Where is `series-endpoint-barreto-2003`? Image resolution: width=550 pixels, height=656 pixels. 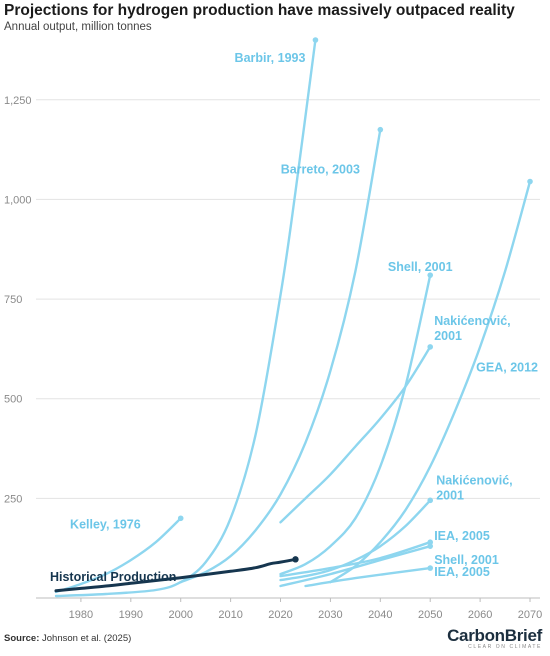
series-endpoint-barreto-2003 is located at coordinates (380, 129).